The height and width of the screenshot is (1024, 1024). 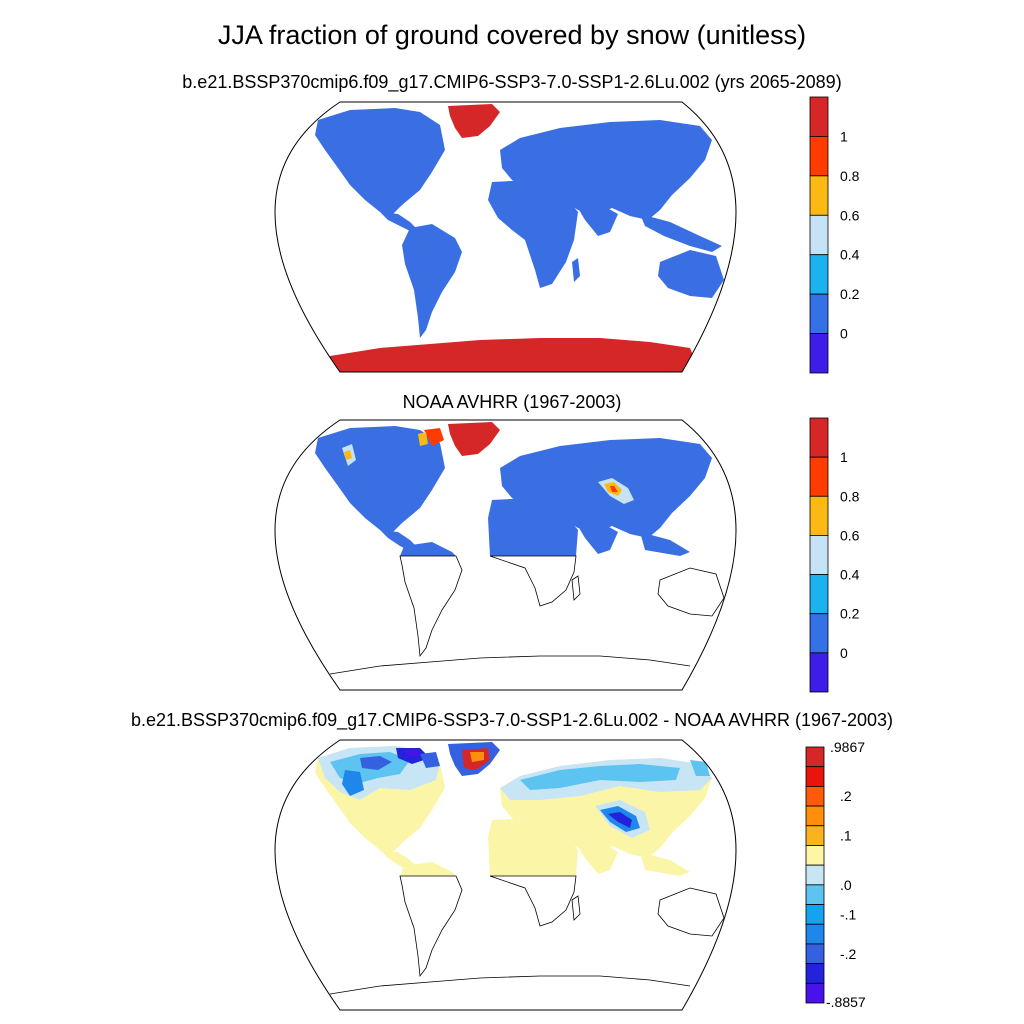 I want to click on colorbar-3-tick-label: .0, so click(x=846, y=885).